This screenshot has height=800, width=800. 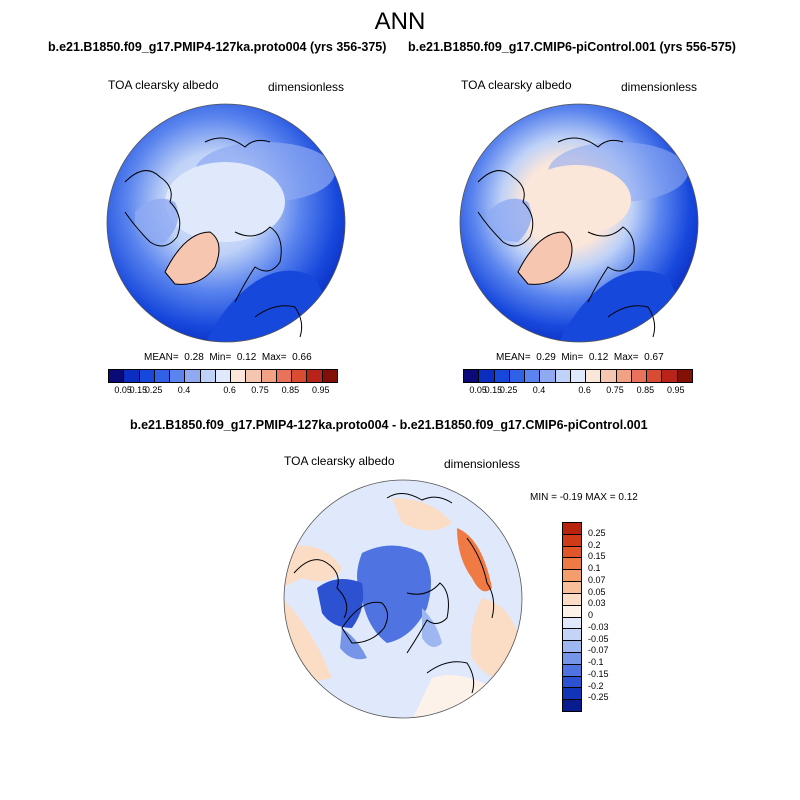 What do you see at coordinates (163, 85) in the screenshot?
I see `panel1-variable-label: TOA clearsky albedo` at bounding box center [163, 85].